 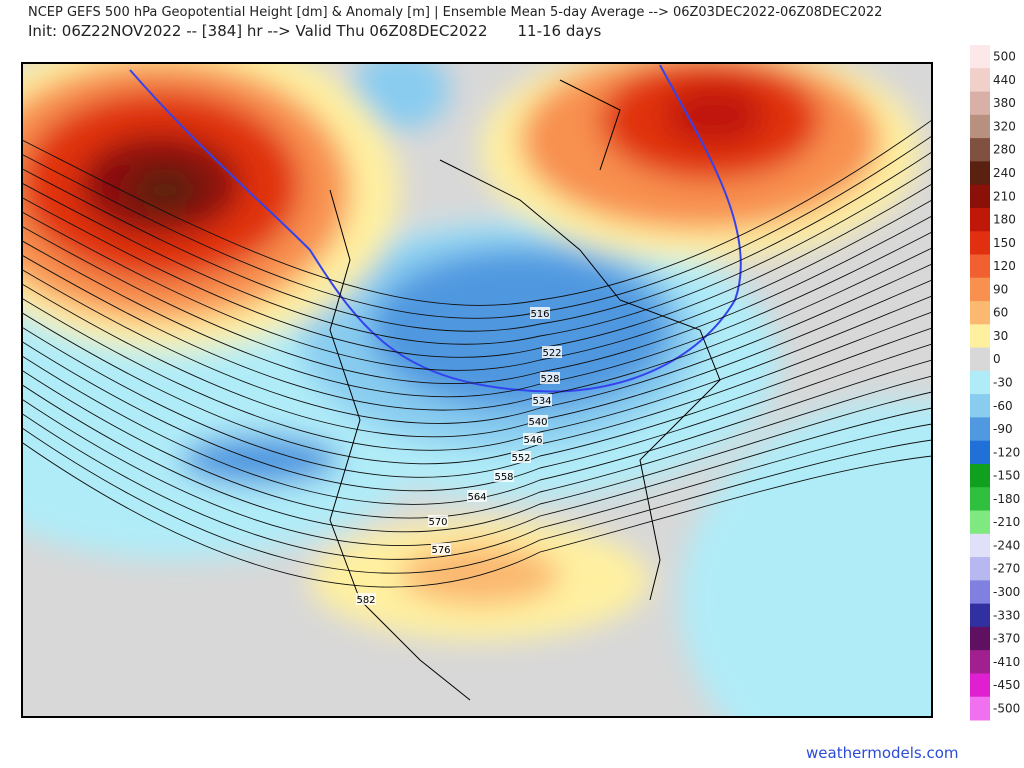 I want to click on contour-label: 528, so click(x=549, y=379).